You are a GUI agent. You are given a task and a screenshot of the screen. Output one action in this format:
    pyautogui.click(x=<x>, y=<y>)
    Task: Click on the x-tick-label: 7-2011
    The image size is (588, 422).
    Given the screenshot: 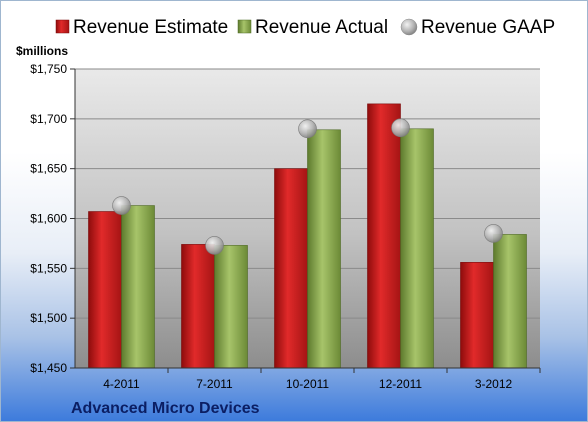 What is the action you would take?
    pyautogui.click(x=214, y=384)
    